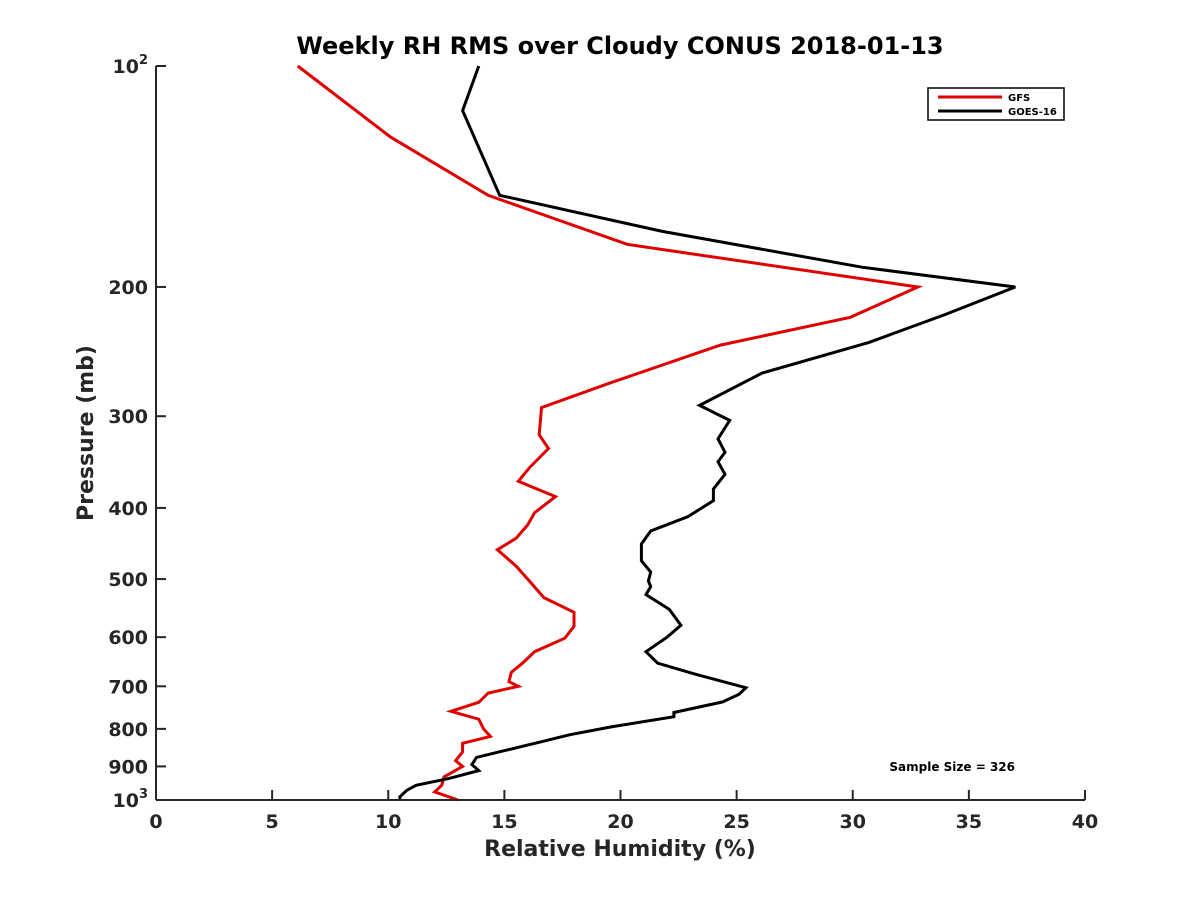 This screenshot has width=1200, height=900. What do you see at coordinates (1032, 112) in the screenshot?
I see `legend-entry-goes16: GOES-16` at bounding box center [1032, 112].